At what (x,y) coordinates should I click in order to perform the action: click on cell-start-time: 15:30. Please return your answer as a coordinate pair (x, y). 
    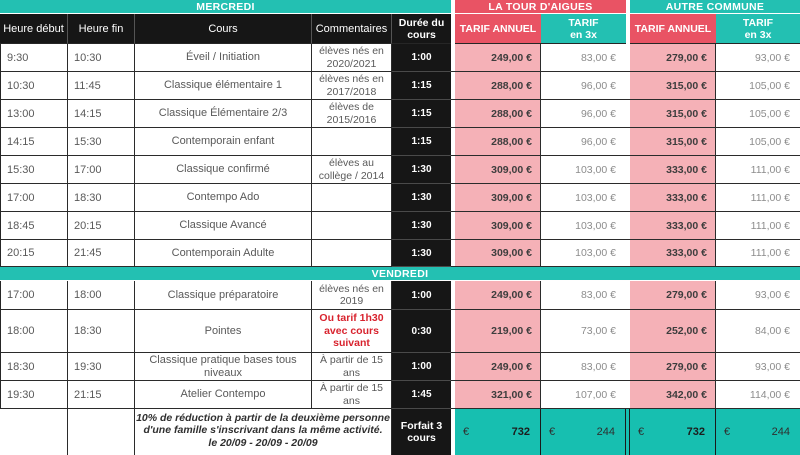
    Looking at the image, I should click on (34, 170).